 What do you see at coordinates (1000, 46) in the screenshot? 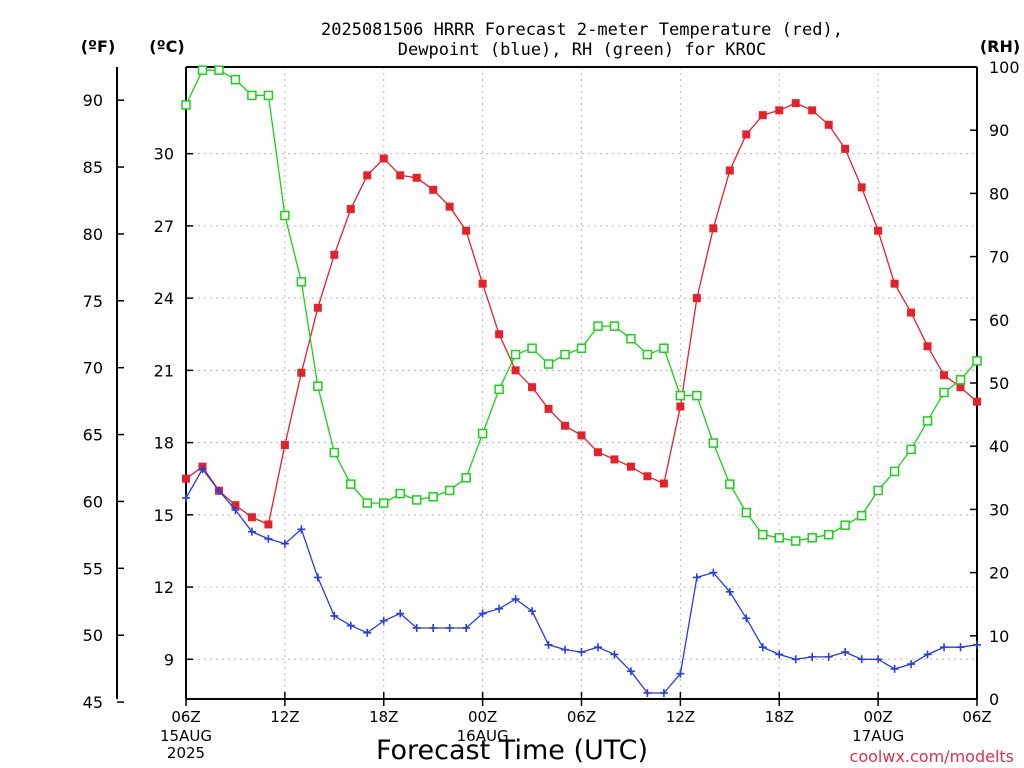
I see `rh-unit-label: (RH)` at bounding box center [1000, 46].